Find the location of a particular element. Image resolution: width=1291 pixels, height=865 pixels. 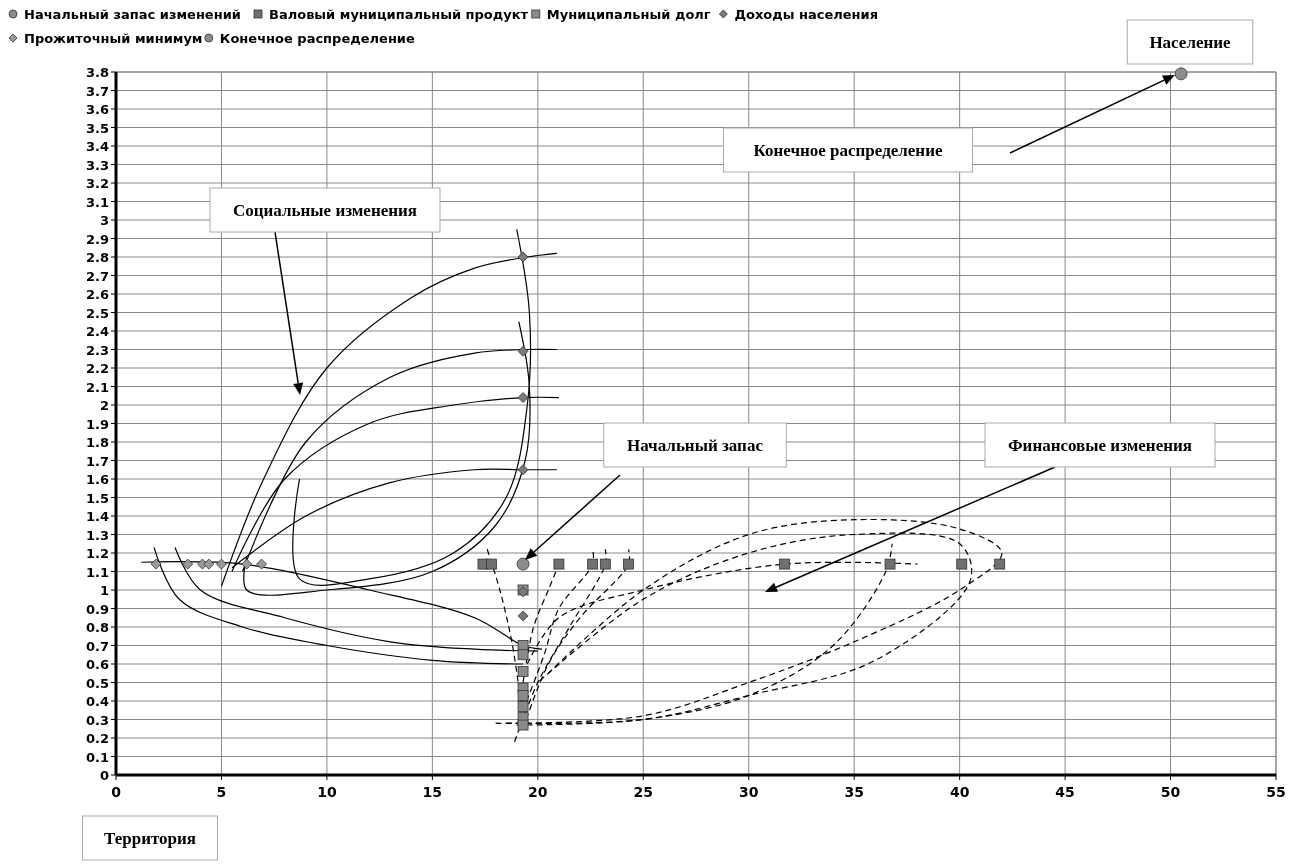

x-tick-label: 40 is located at coordinates (959, 792).